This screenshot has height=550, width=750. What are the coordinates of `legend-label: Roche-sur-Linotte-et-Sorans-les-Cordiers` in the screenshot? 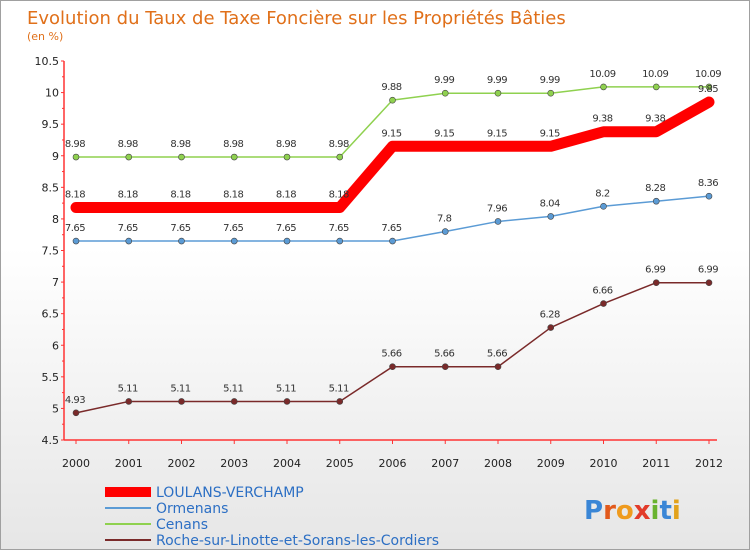 It's located at (297, 541).